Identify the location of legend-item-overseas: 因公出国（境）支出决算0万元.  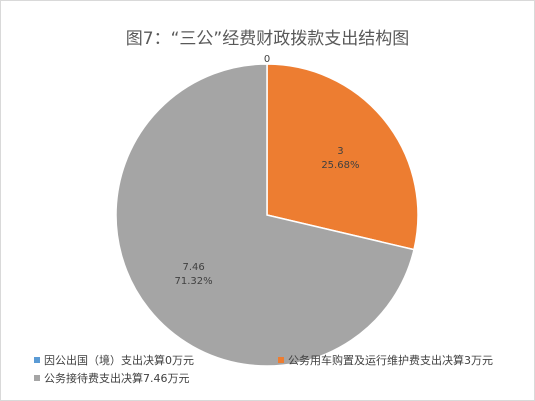
(114, 360).